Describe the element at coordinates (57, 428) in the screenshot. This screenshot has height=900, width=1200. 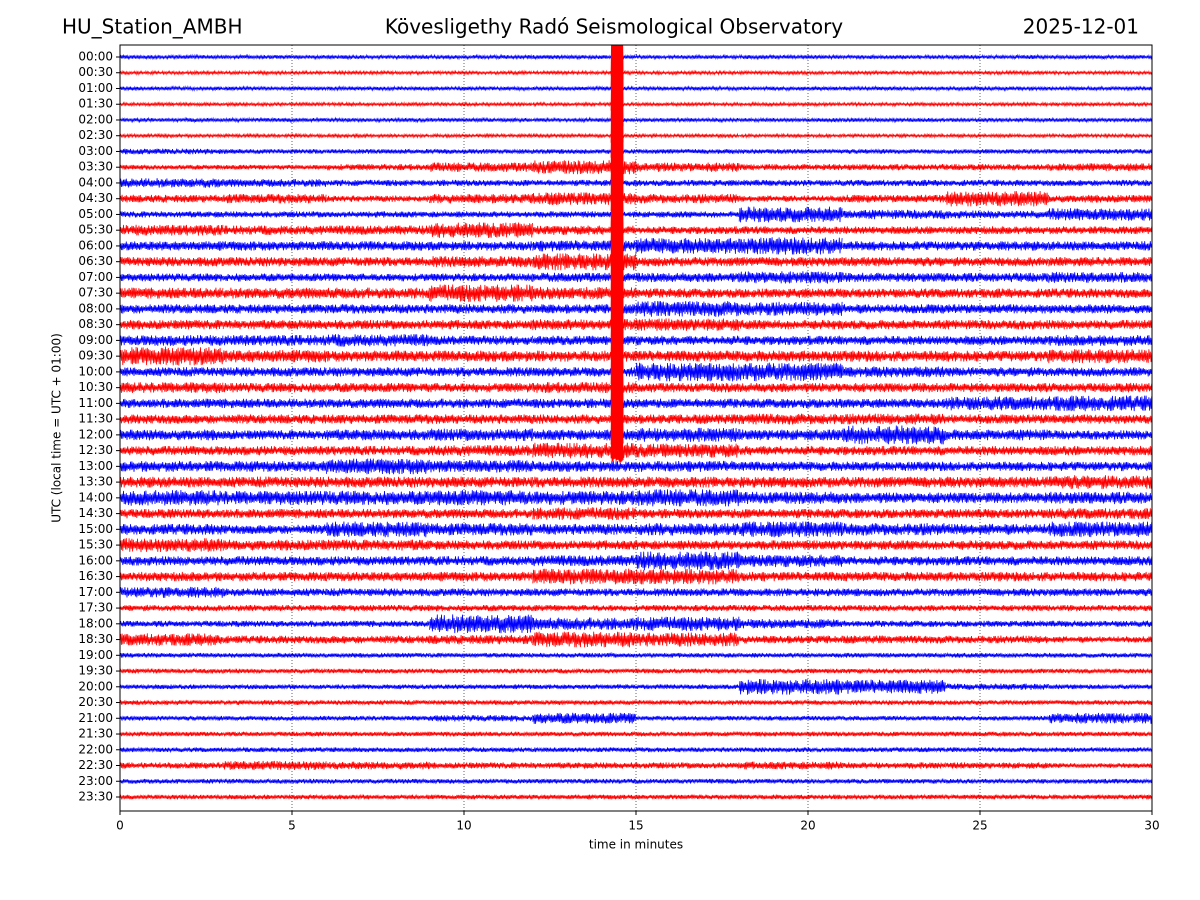
I see `y-axis-label: UTC (local time = UTC + 01:00)` at that location.